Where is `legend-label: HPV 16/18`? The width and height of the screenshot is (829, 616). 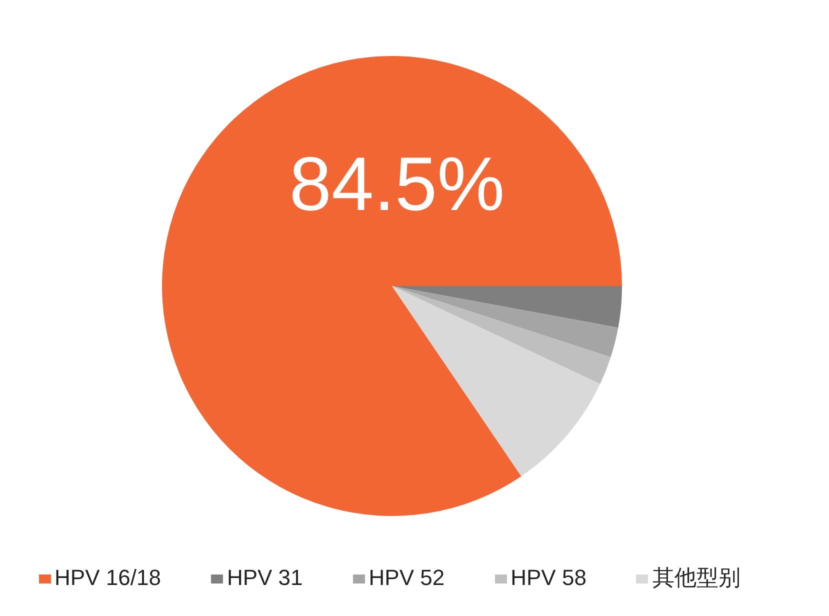
legend-label: HPV 16/18 is located at coordinates (107, 577).